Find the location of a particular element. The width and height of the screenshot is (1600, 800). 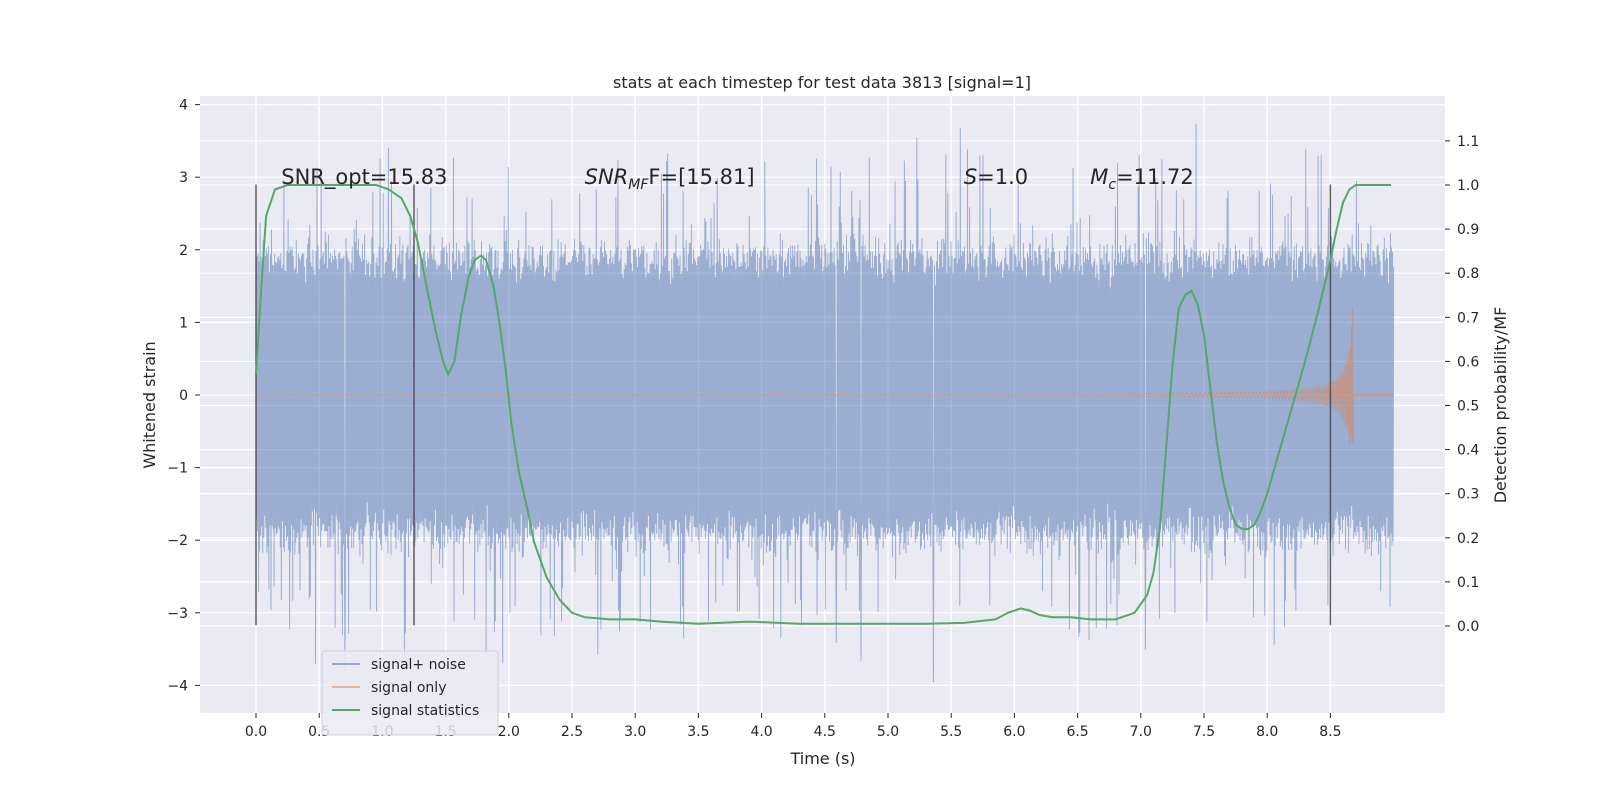

x-tick-label: 6.0 is located at coordinates (1014, 732).